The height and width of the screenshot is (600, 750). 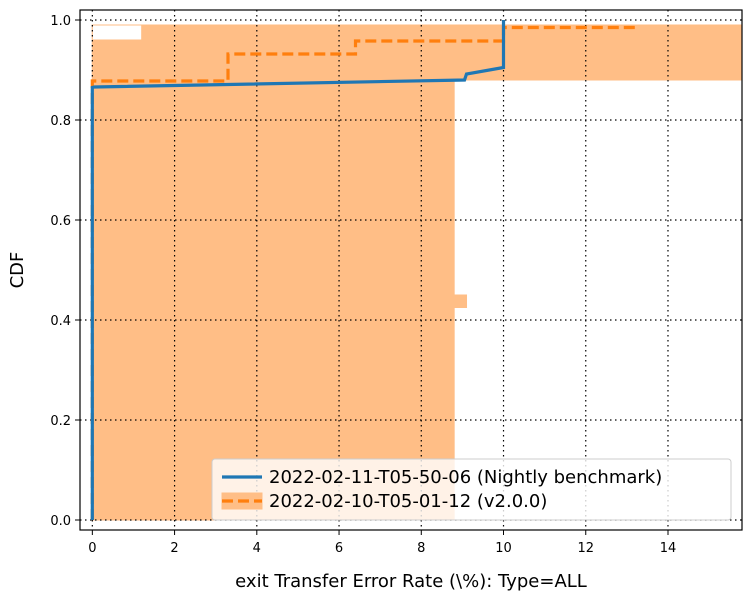 What do you see at coordinates (60, 321) in the screenshot?
I see `y-tick-label-2: 0.4` at bounding box center [60, 321].